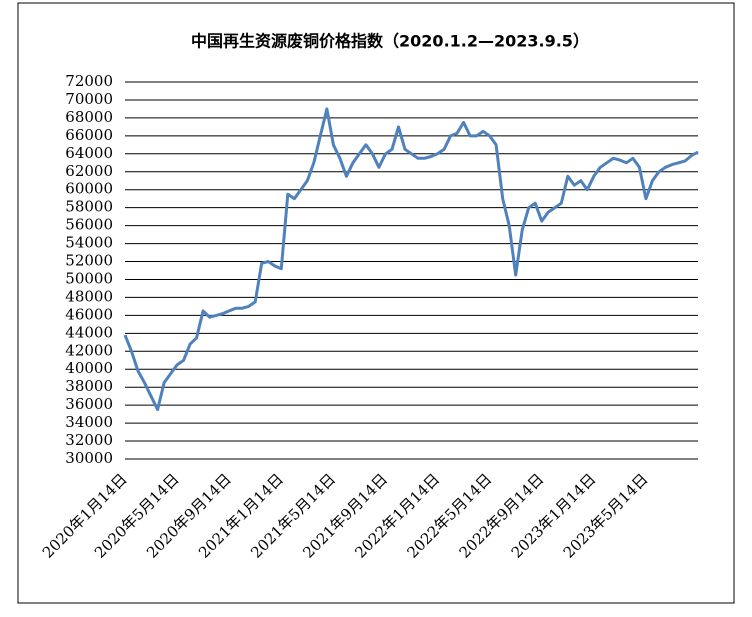 The width and height of the screenshot is (752, 617). What do you see at coordinates (89, 404) in the screenshot?
I see `y-tick-label: 36000` at bounding box center [89, 404].